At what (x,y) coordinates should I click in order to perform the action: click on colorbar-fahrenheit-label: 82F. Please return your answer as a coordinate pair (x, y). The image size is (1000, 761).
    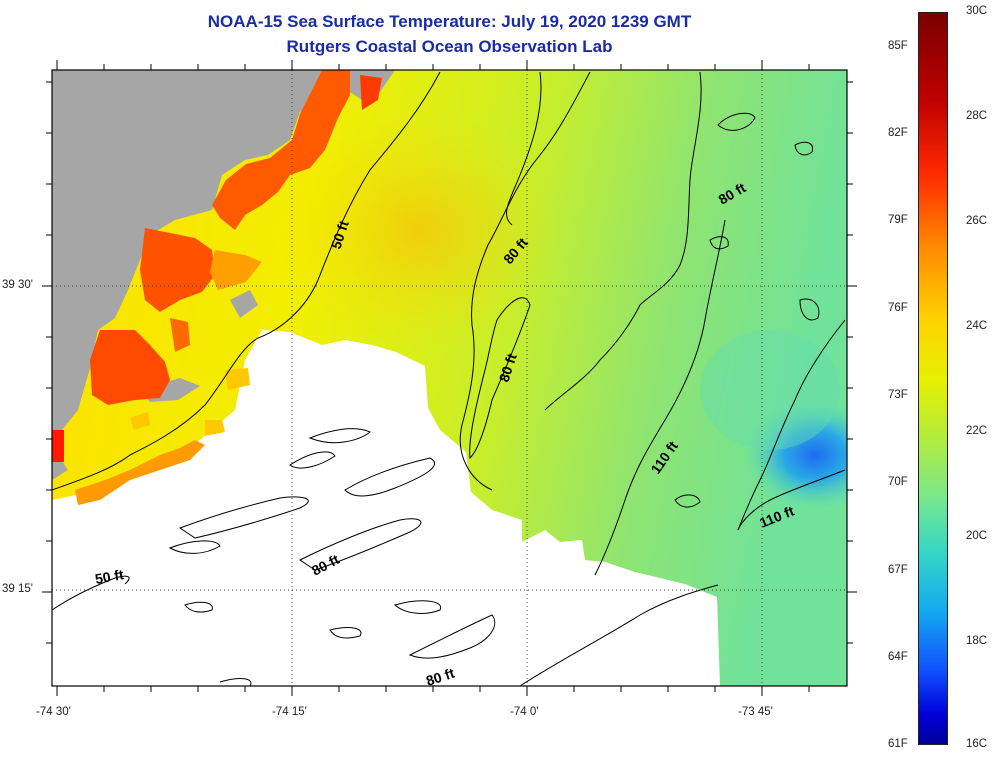
    Looking at the image, I should click on (898, 133).